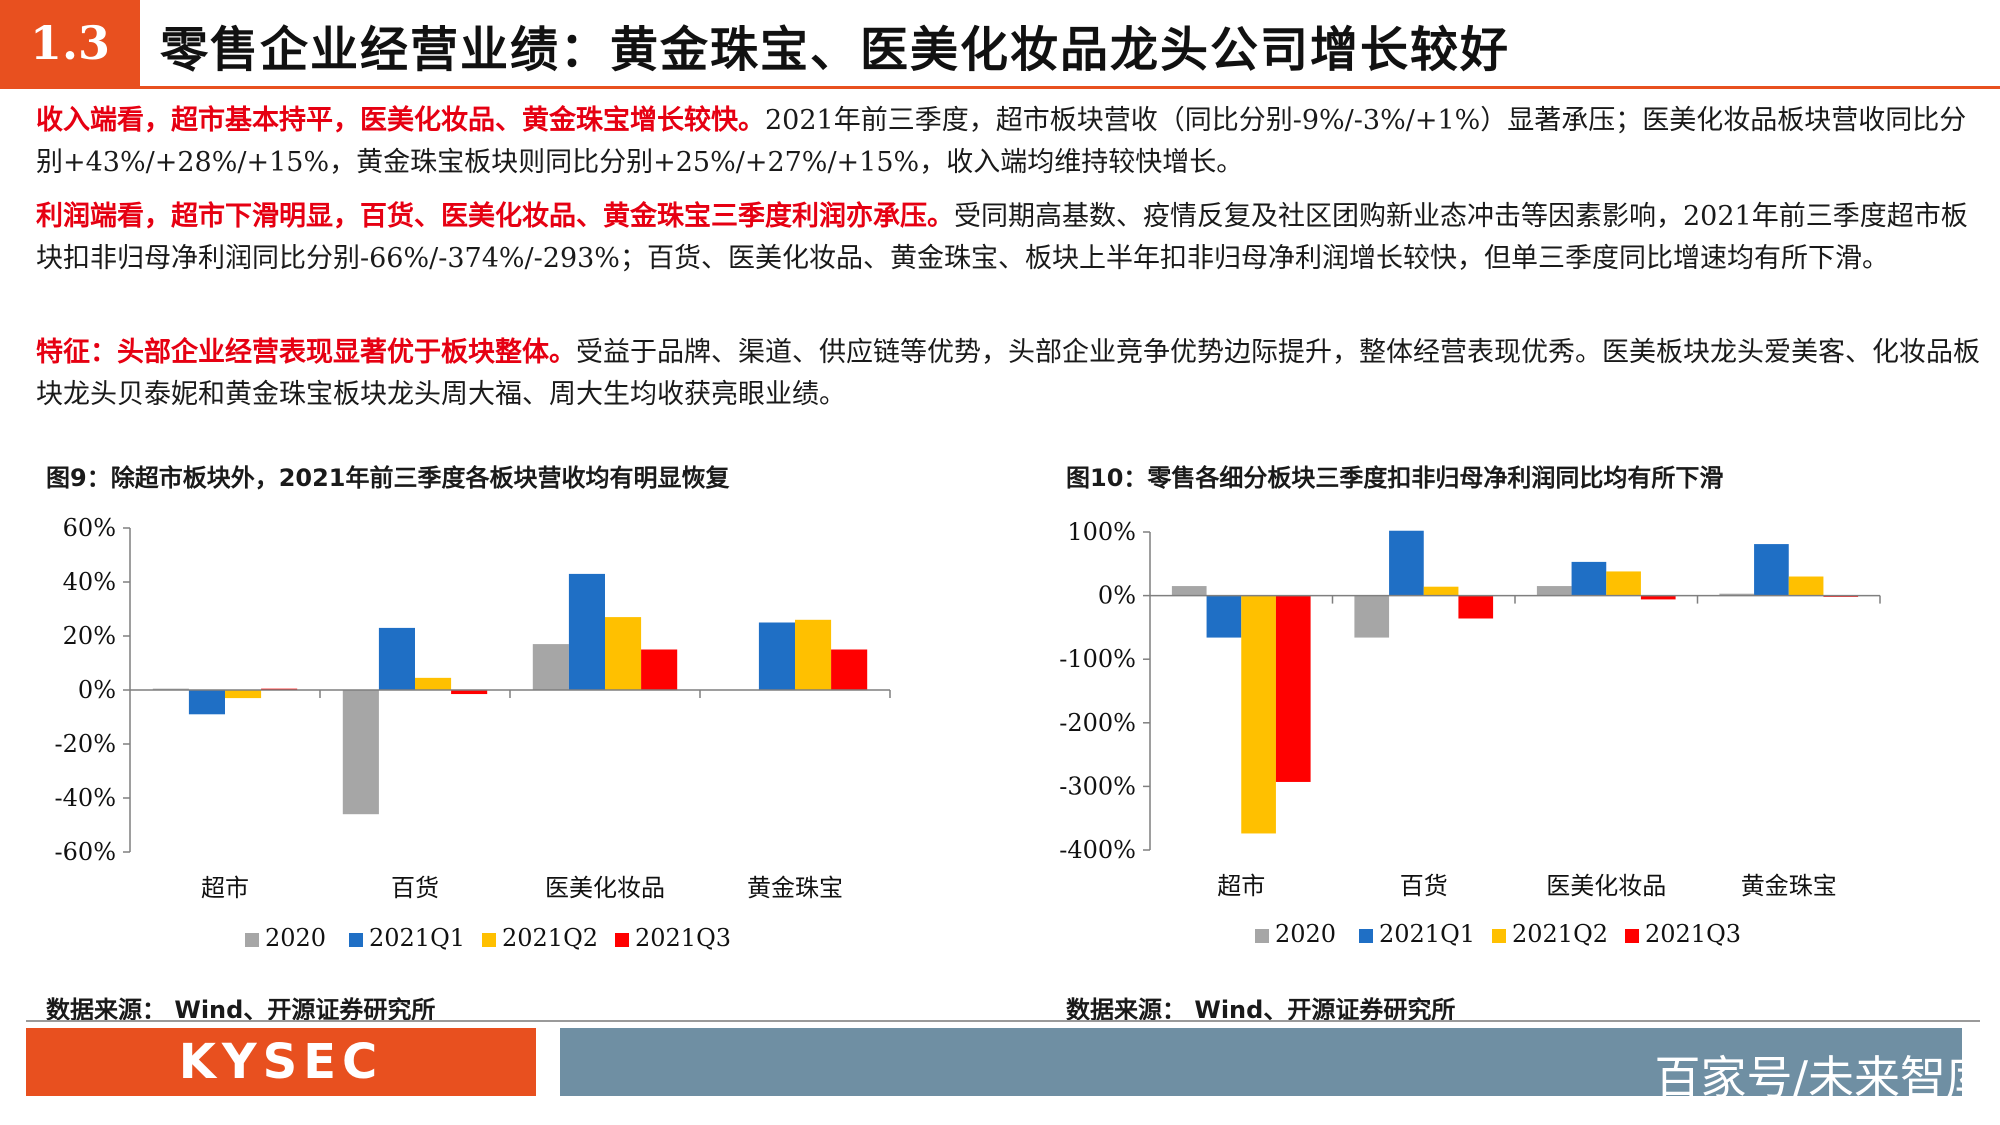 The height and width of the screenshot is (1125, 2000). What do you see at coordinates (85, 852) in the screenshot?
I see `y-tick-label: -60%` at bounding box center [85, 852].